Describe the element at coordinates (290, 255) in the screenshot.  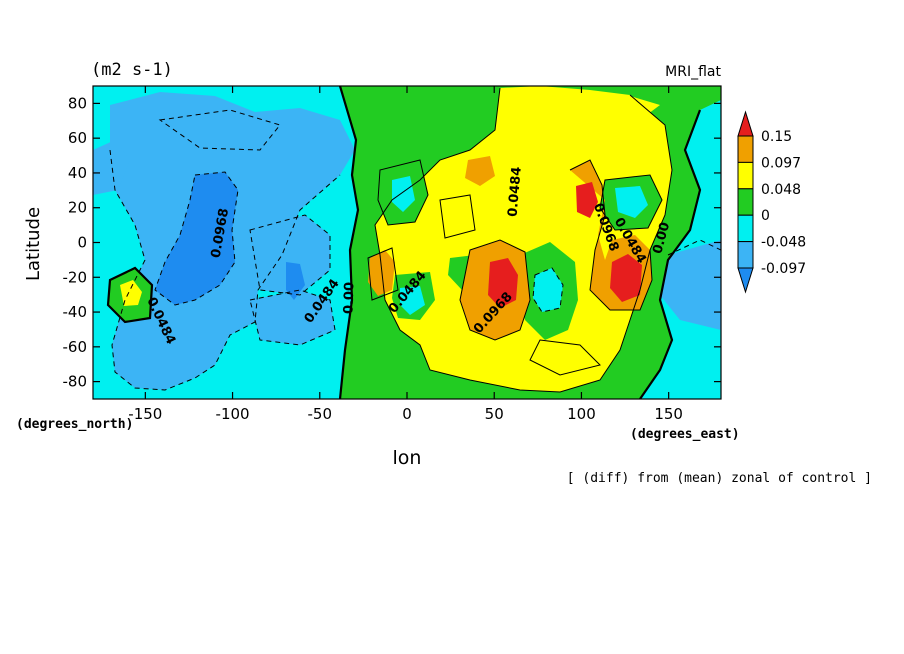
I see `region-blue-central` at that location.